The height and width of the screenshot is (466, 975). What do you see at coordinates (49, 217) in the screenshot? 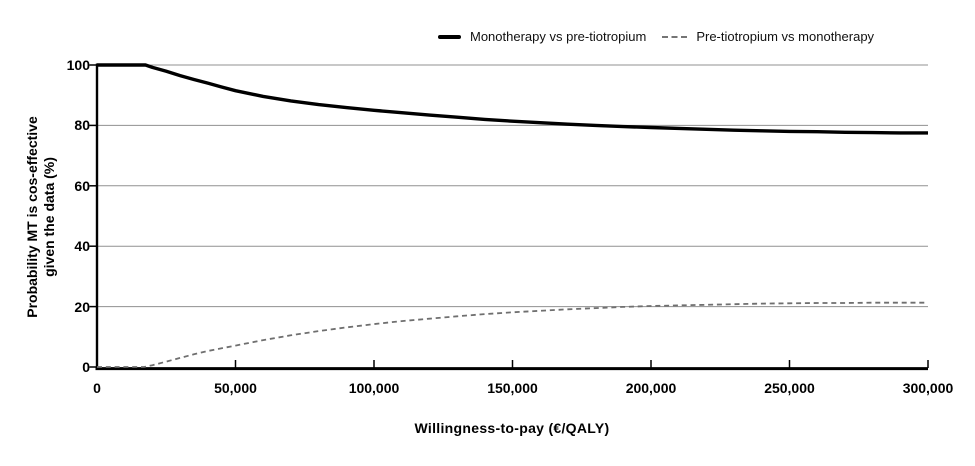
I see `y-axis-title-line2: given the data (%)` at bounding box center [49, 217].